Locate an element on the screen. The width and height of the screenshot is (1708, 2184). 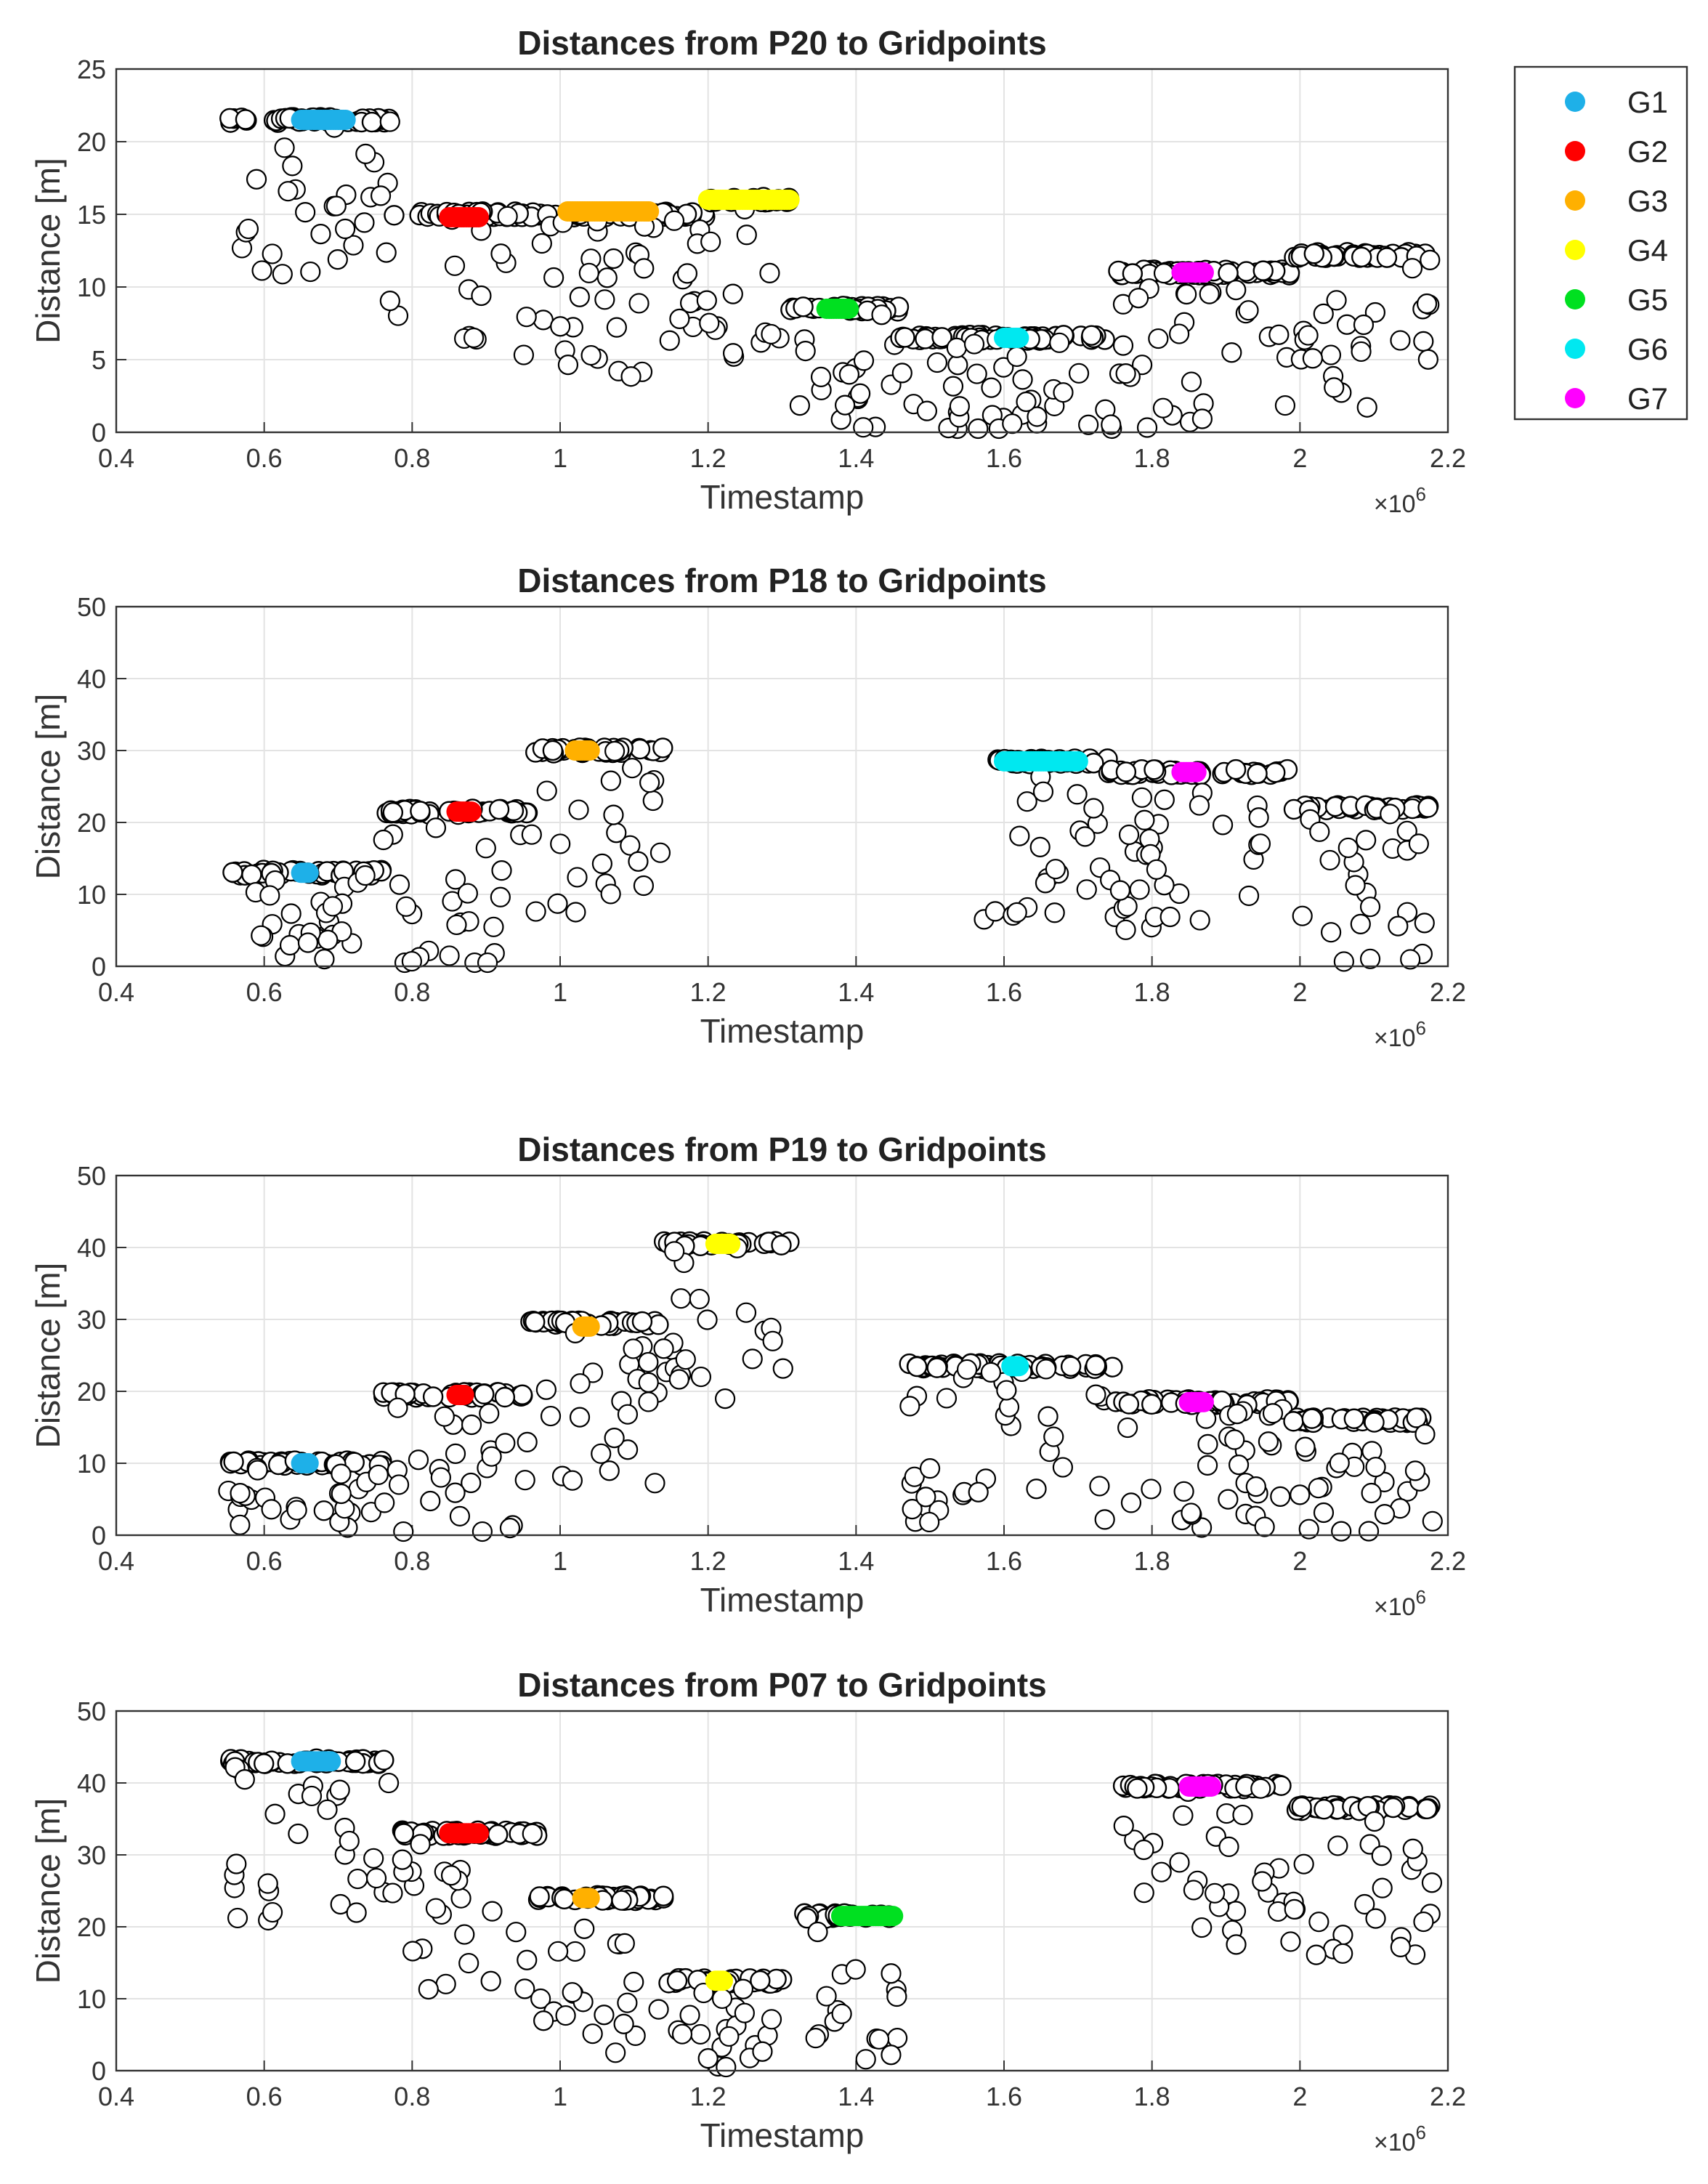
series-point-g2 is located at coordinates (463, 1394).